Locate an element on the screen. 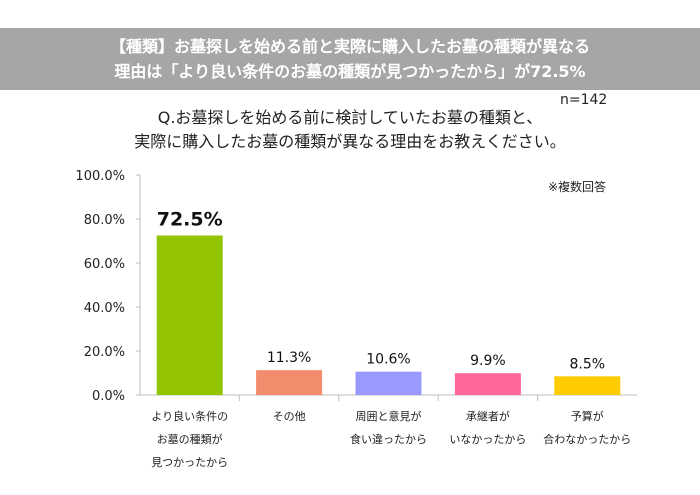 This screenshot has width=700, height=495. x-tick-label: 見つかったから is located at coordinates (189, 462).